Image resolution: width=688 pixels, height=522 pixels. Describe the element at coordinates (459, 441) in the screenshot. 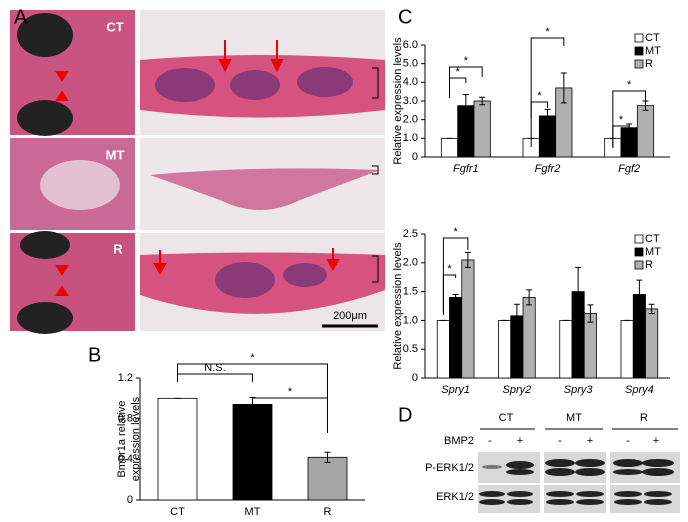

I see `treatment-label: BMP2` at that location.